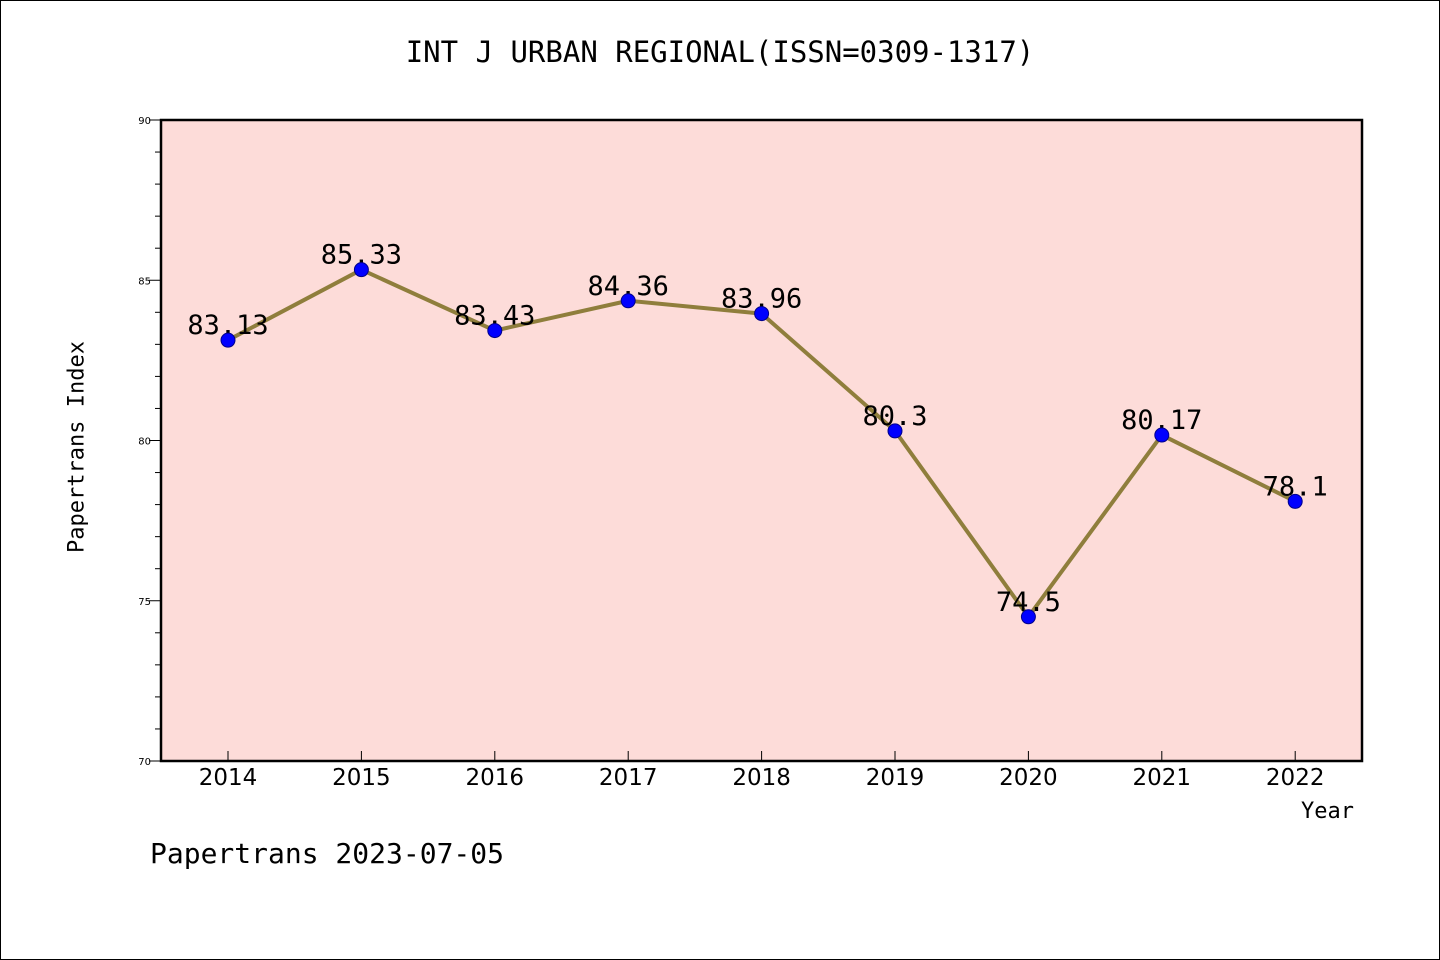  Describe the element at coordinates (144, 762) in the screenshot. I see `y-tick-label: 70` at that location.